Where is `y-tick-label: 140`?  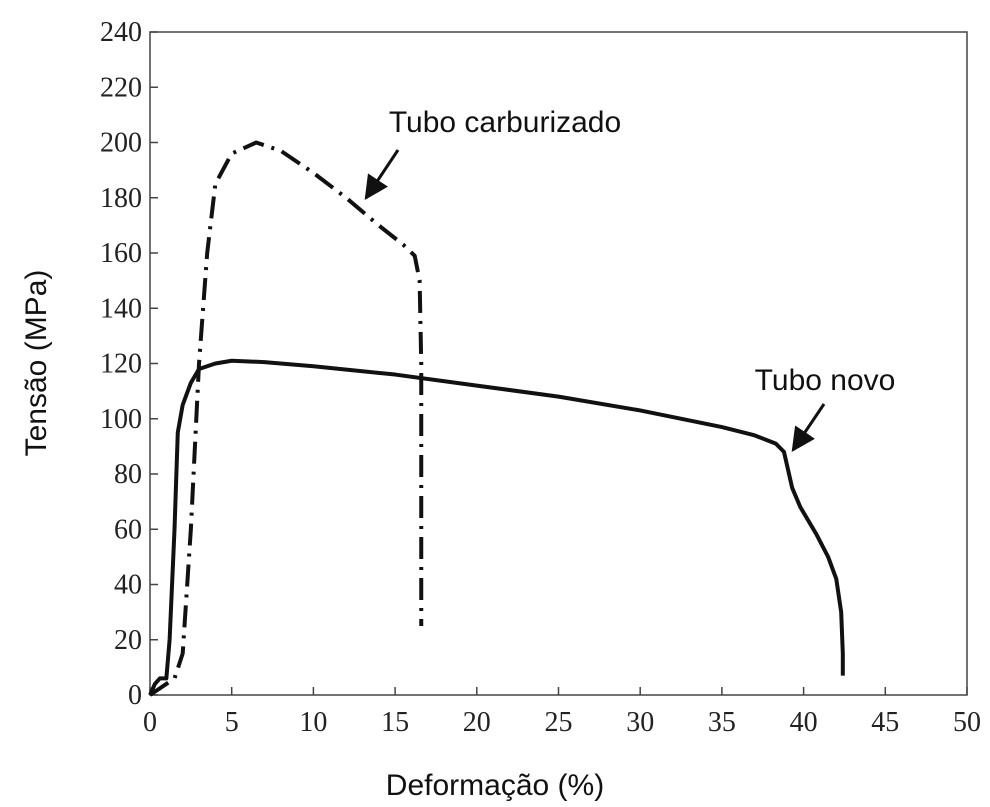 y-tick-label: 140 is located at coordinates (121, 308).